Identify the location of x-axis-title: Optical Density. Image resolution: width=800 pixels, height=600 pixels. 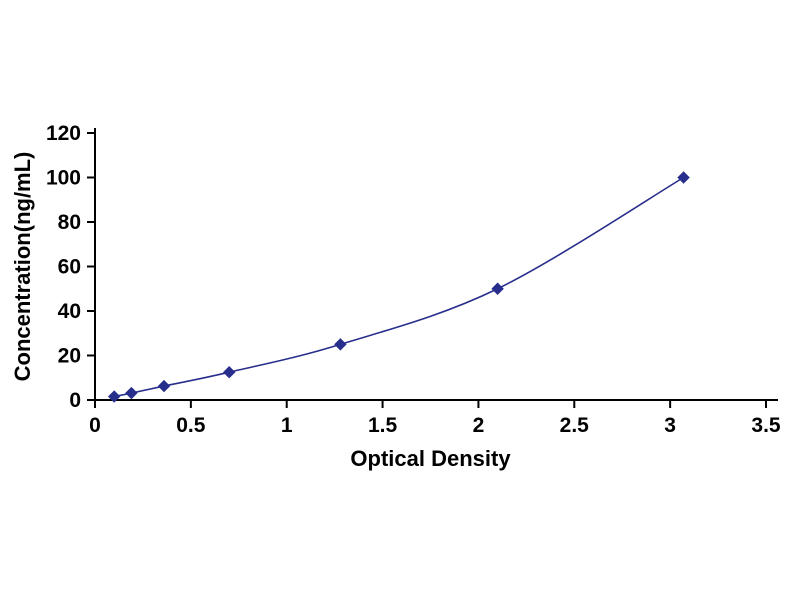
(430, 458).